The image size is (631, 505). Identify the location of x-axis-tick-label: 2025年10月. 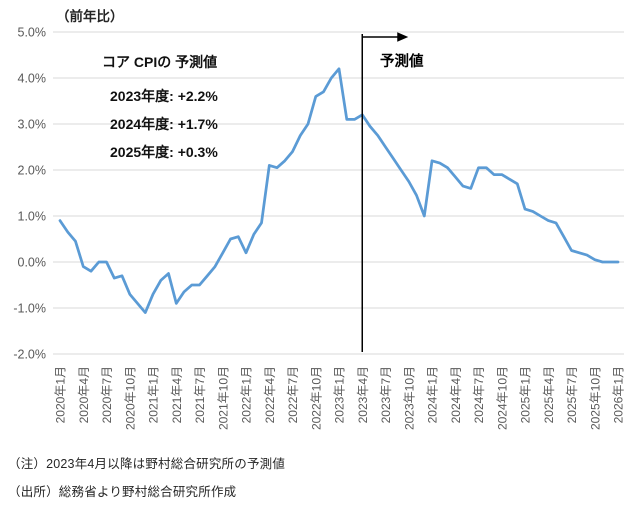
(595, 398).